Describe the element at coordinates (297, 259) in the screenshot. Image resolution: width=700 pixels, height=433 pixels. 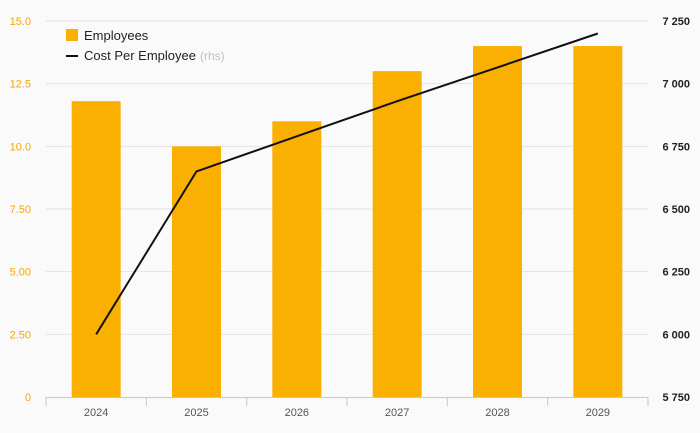
I see `bar-2026` at that location.